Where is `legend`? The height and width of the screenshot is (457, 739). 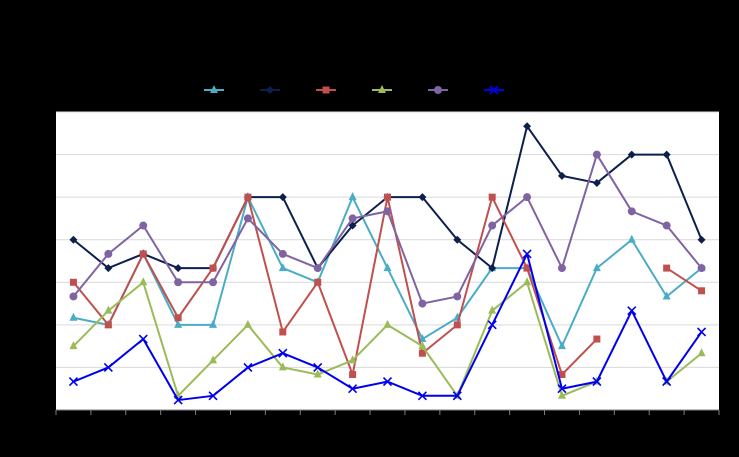
legend is located at coordinates (354, 90).